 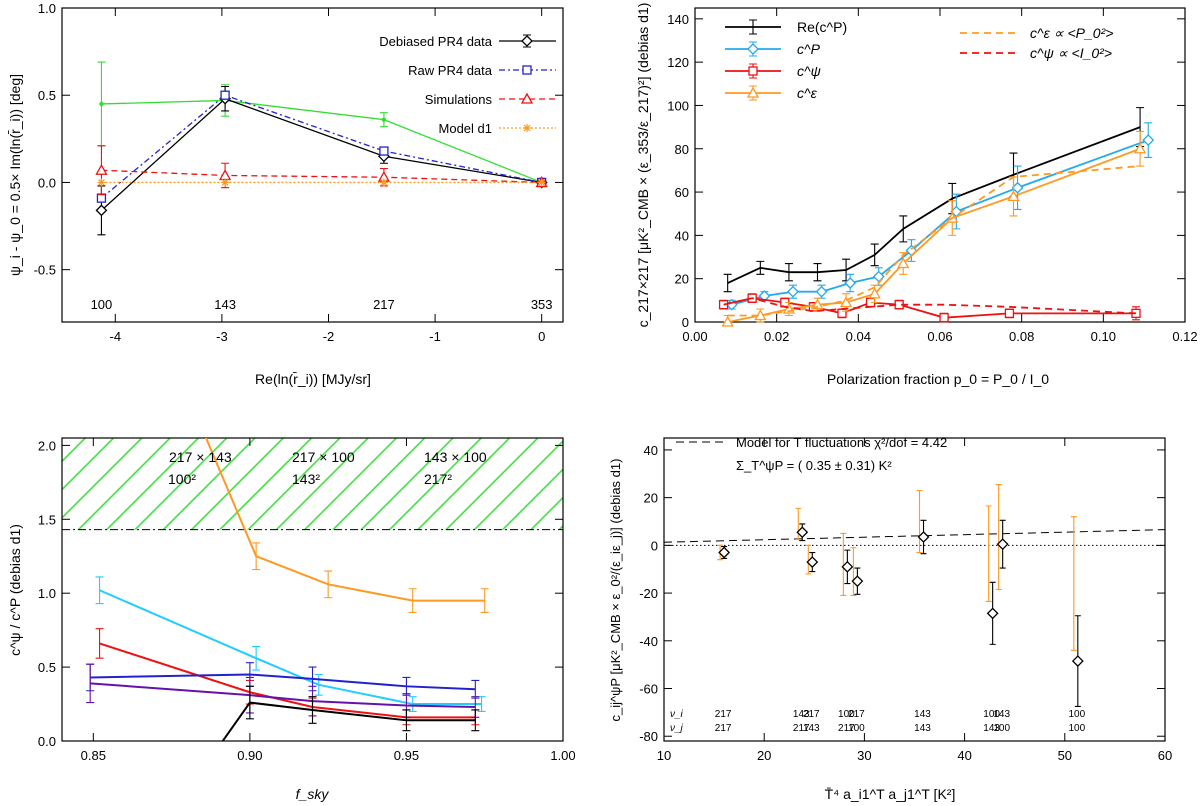 I want to click on p2-xlabel: Polarization fraction p_0 = P_0 / I_0, so click(x=938, y=379).